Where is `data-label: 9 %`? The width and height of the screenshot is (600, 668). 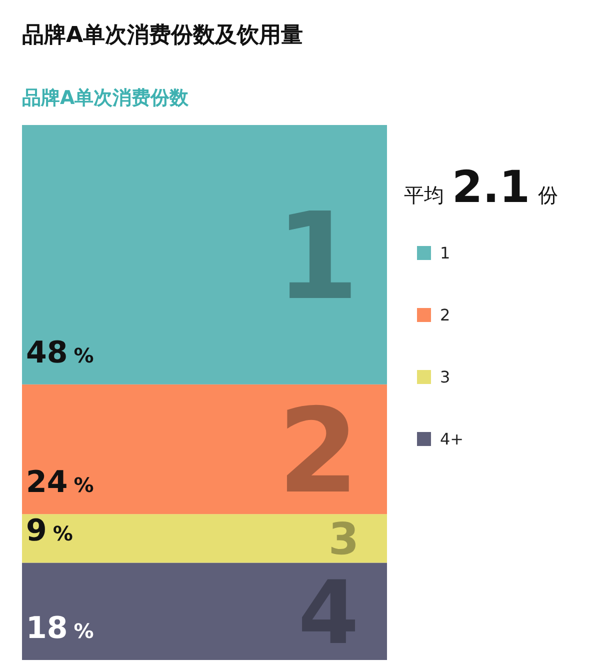
data-label: 9 % is located at coordinates (49, 531).